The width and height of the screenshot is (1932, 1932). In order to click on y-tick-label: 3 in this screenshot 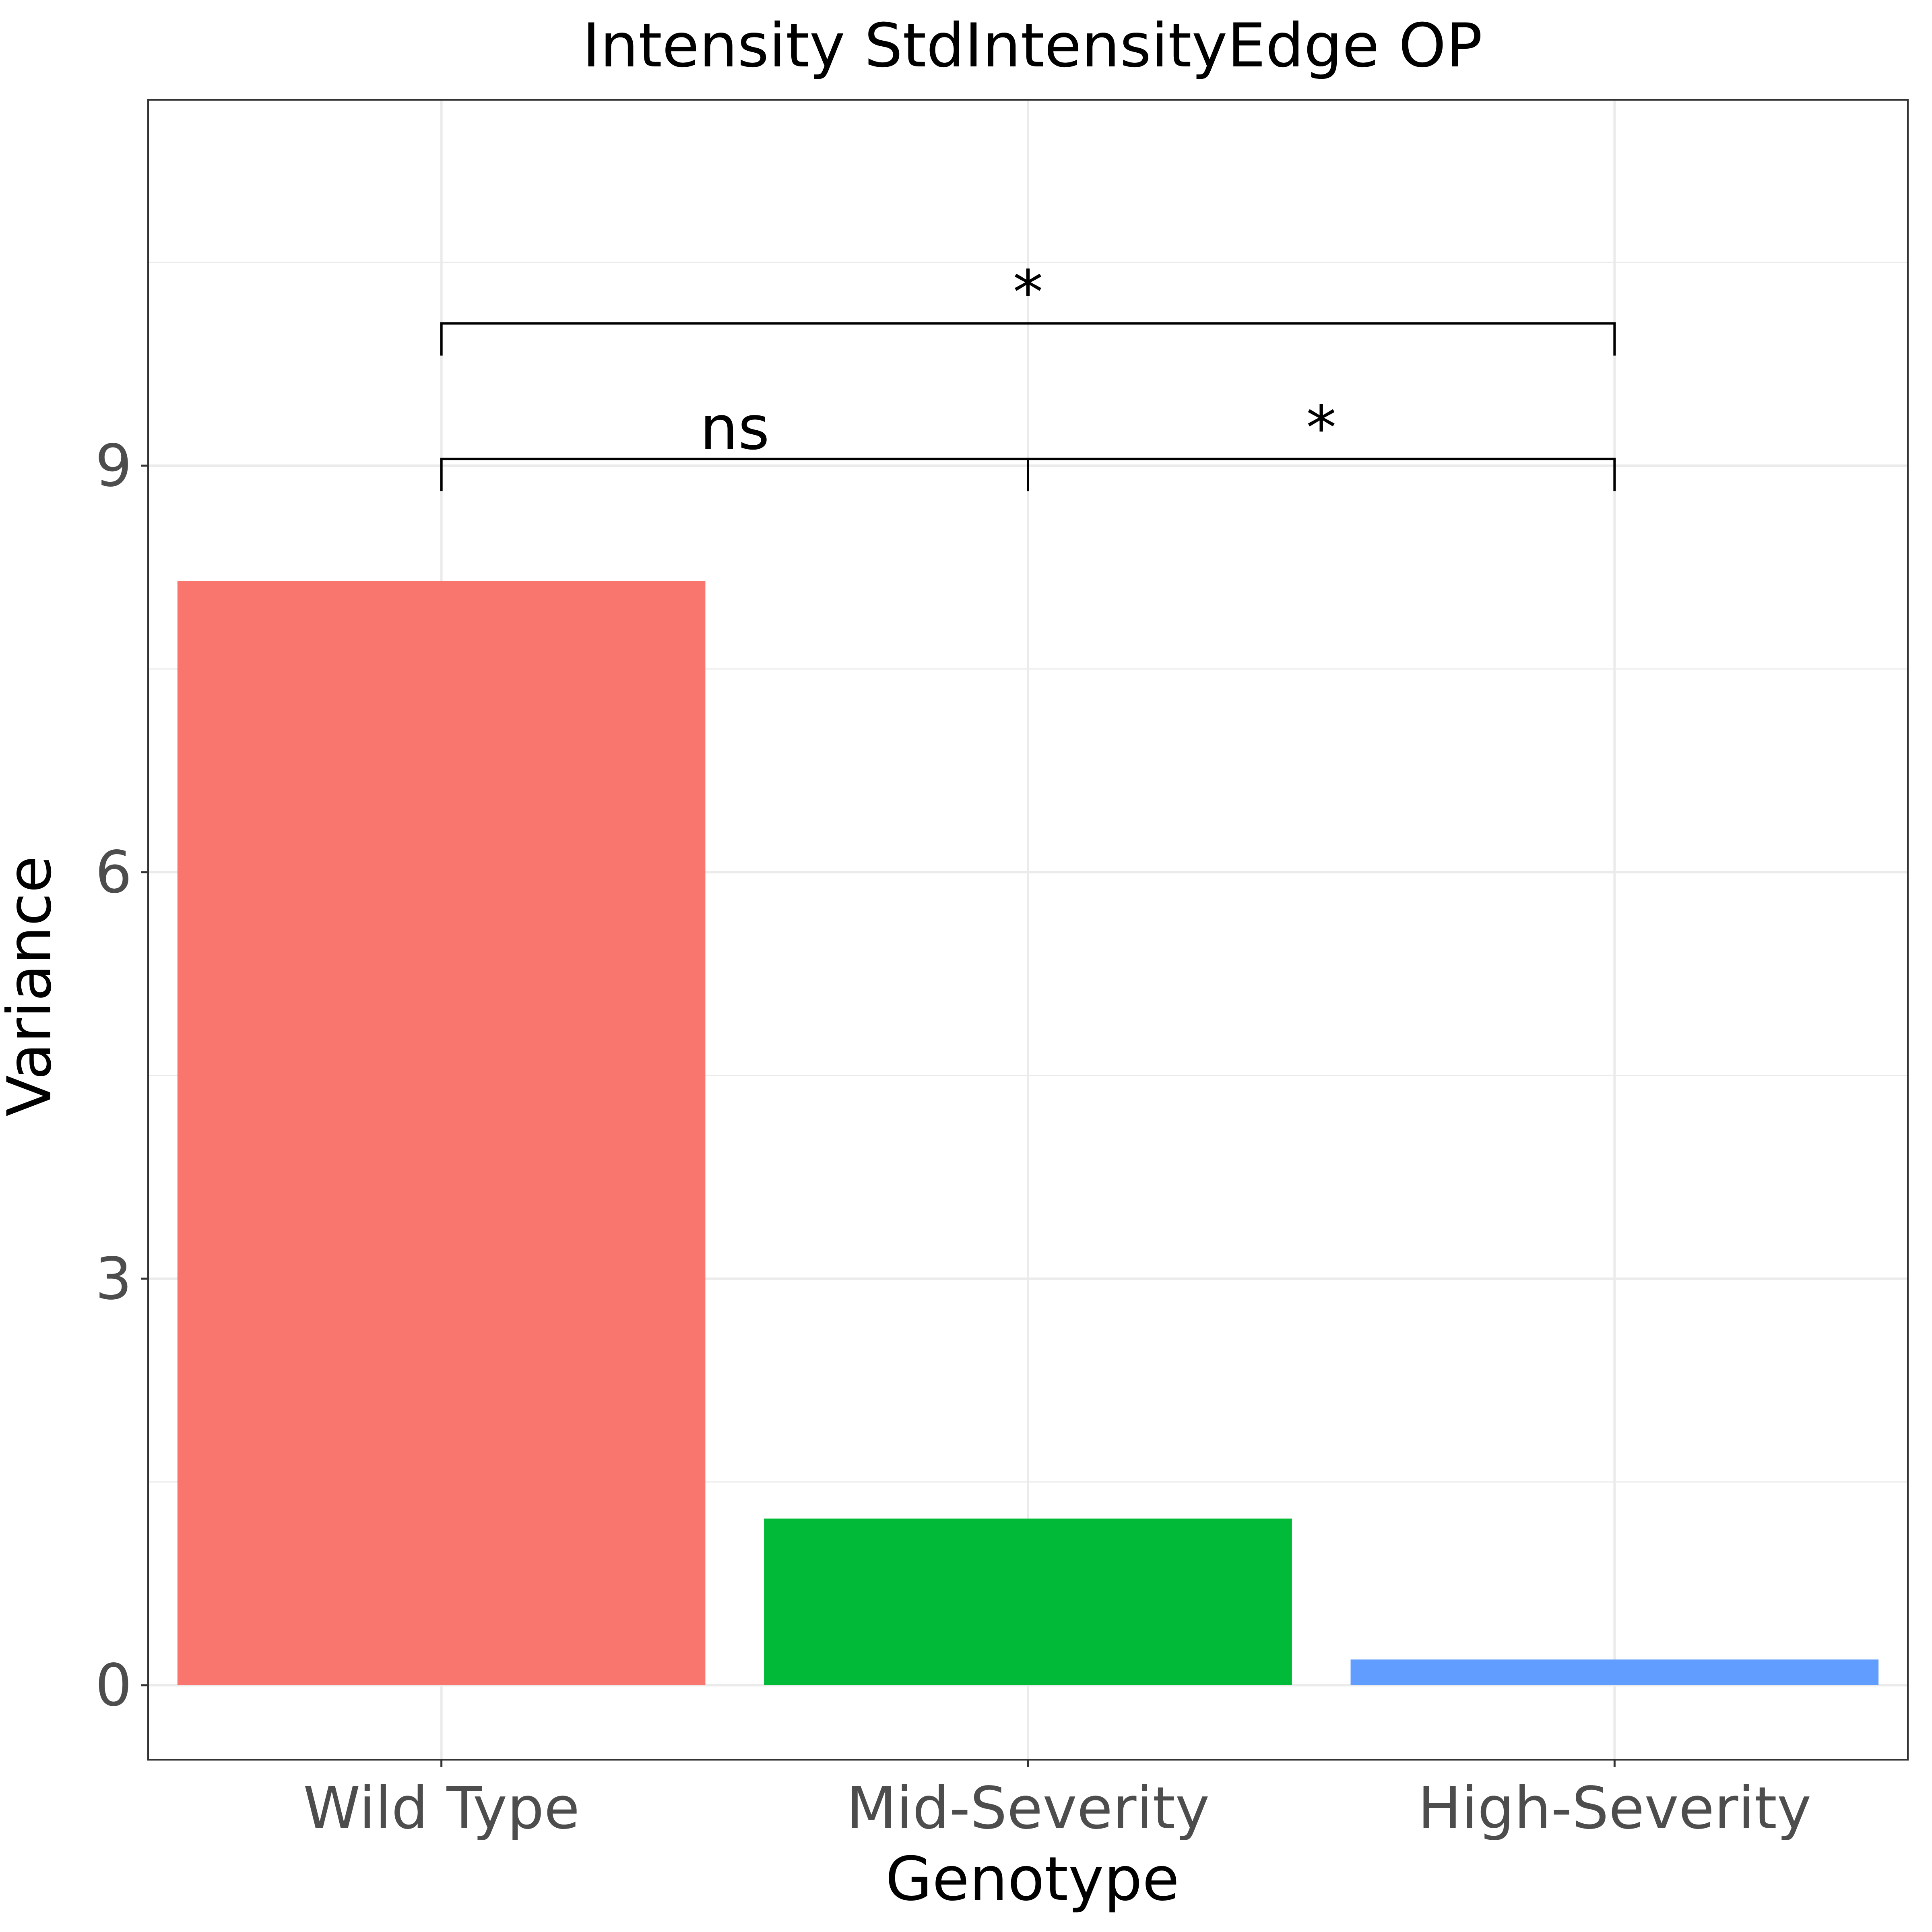, I will do `click(113, 1279)`.